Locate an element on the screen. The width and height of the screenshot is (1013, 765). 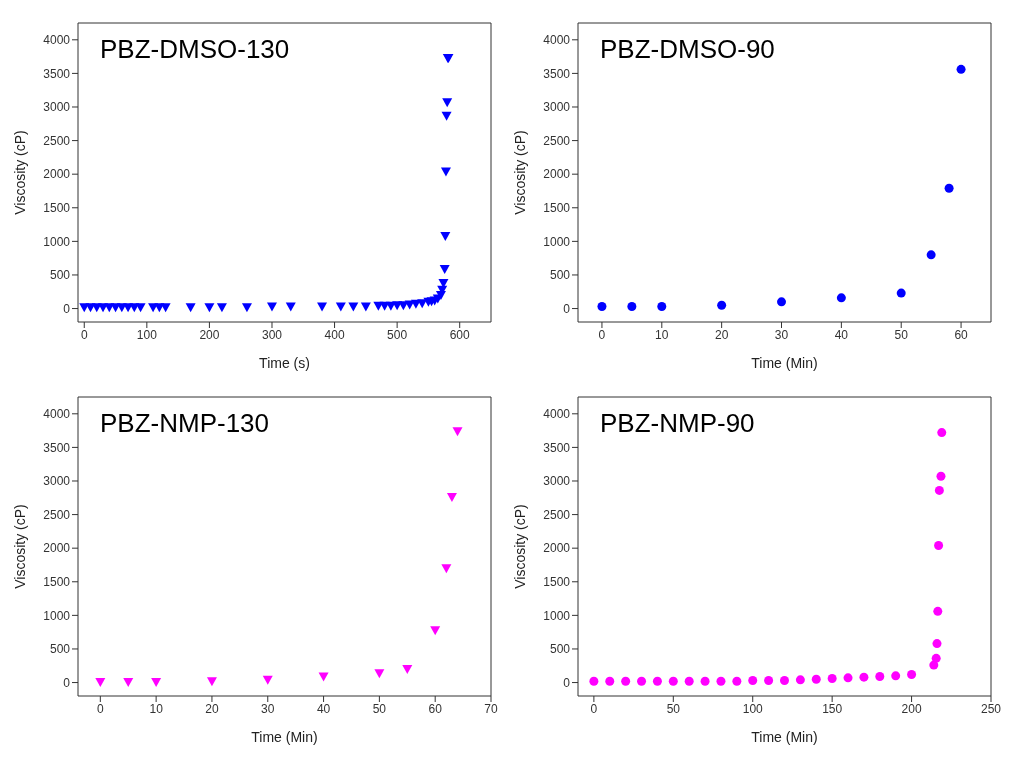
x-tick-label: 50 is located at coordinates (673, 708).